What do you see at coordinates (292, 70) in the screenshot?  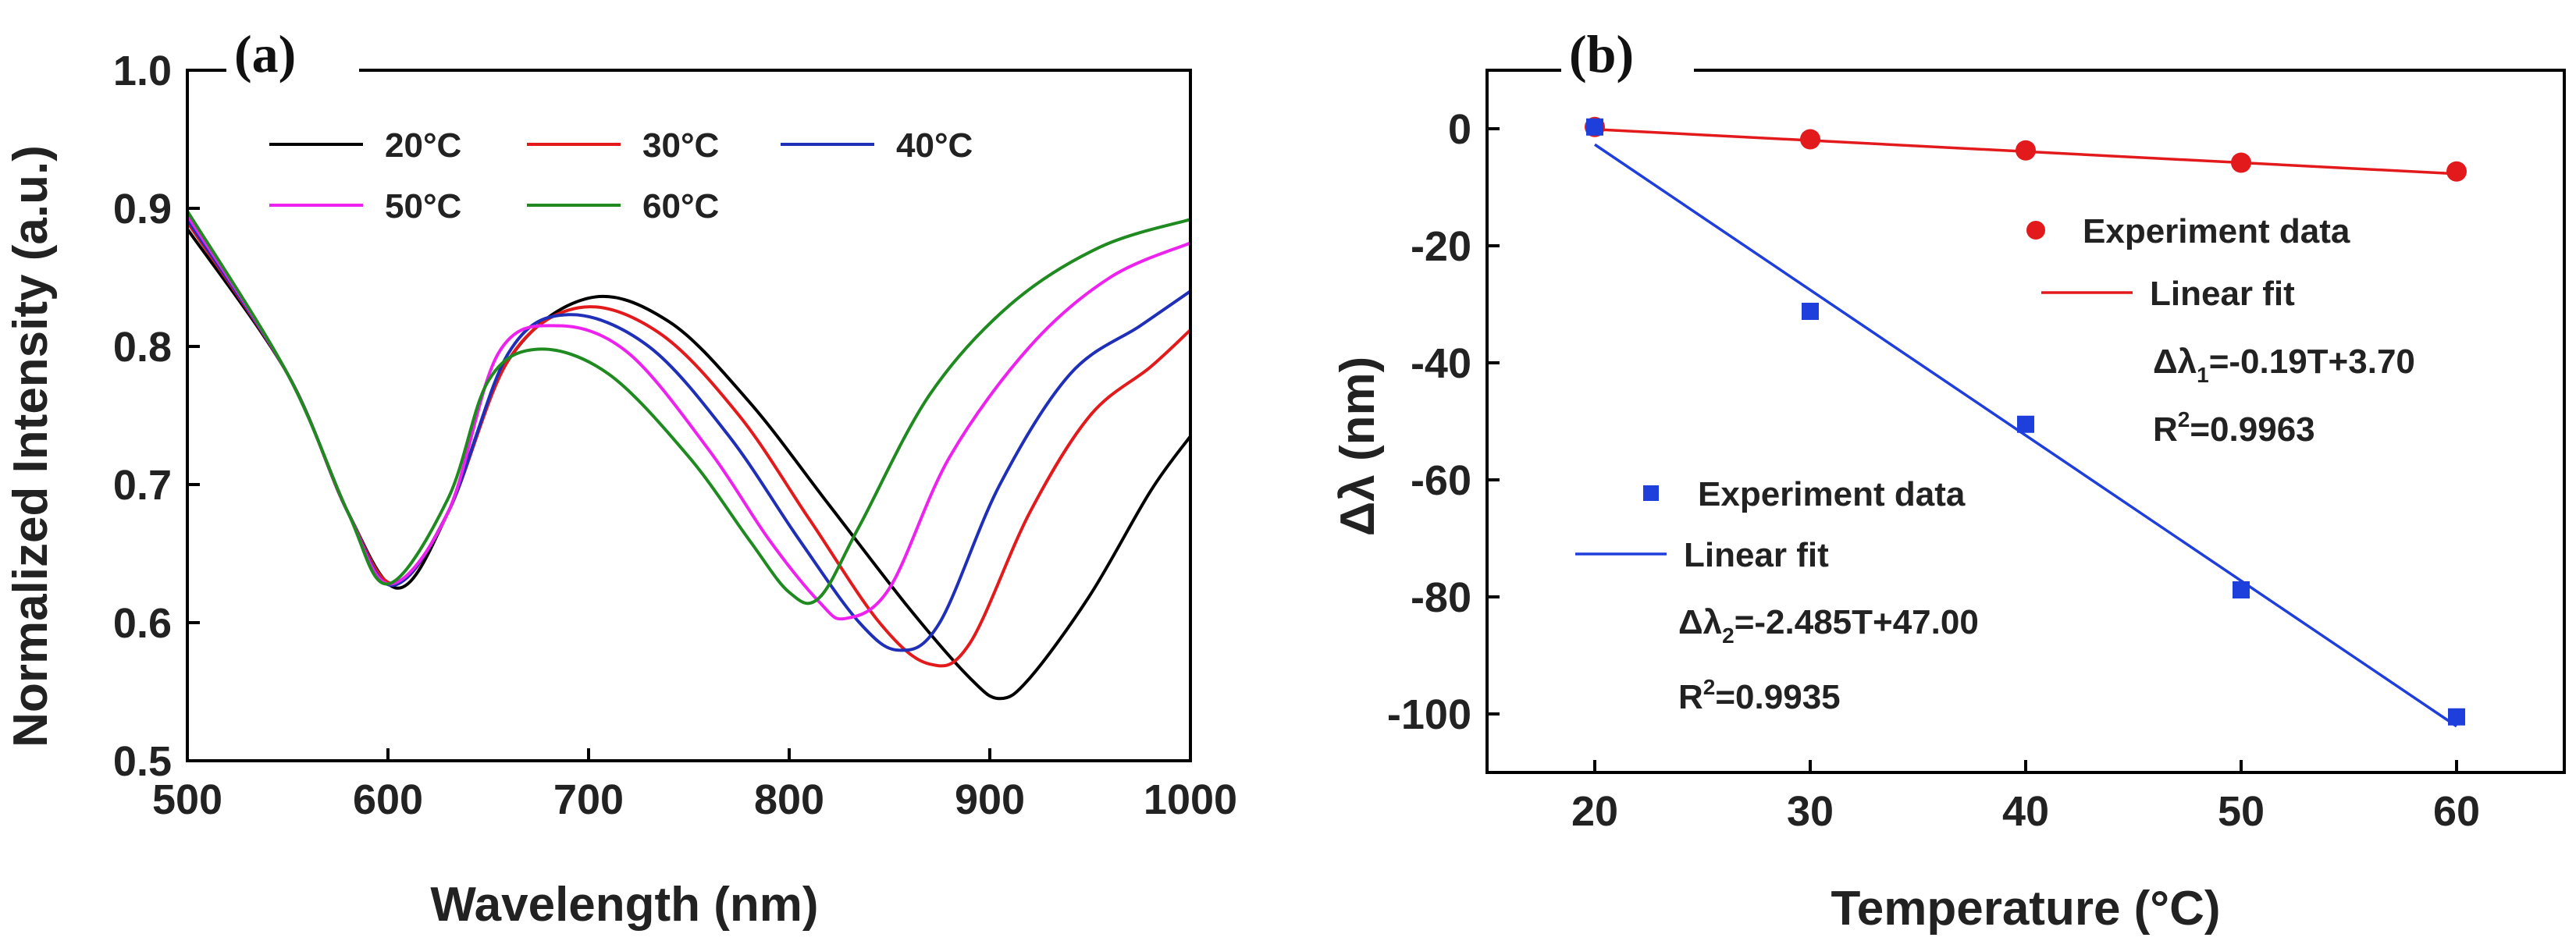 I see `panel-a-label-mask` at bounding box center [292, 70].